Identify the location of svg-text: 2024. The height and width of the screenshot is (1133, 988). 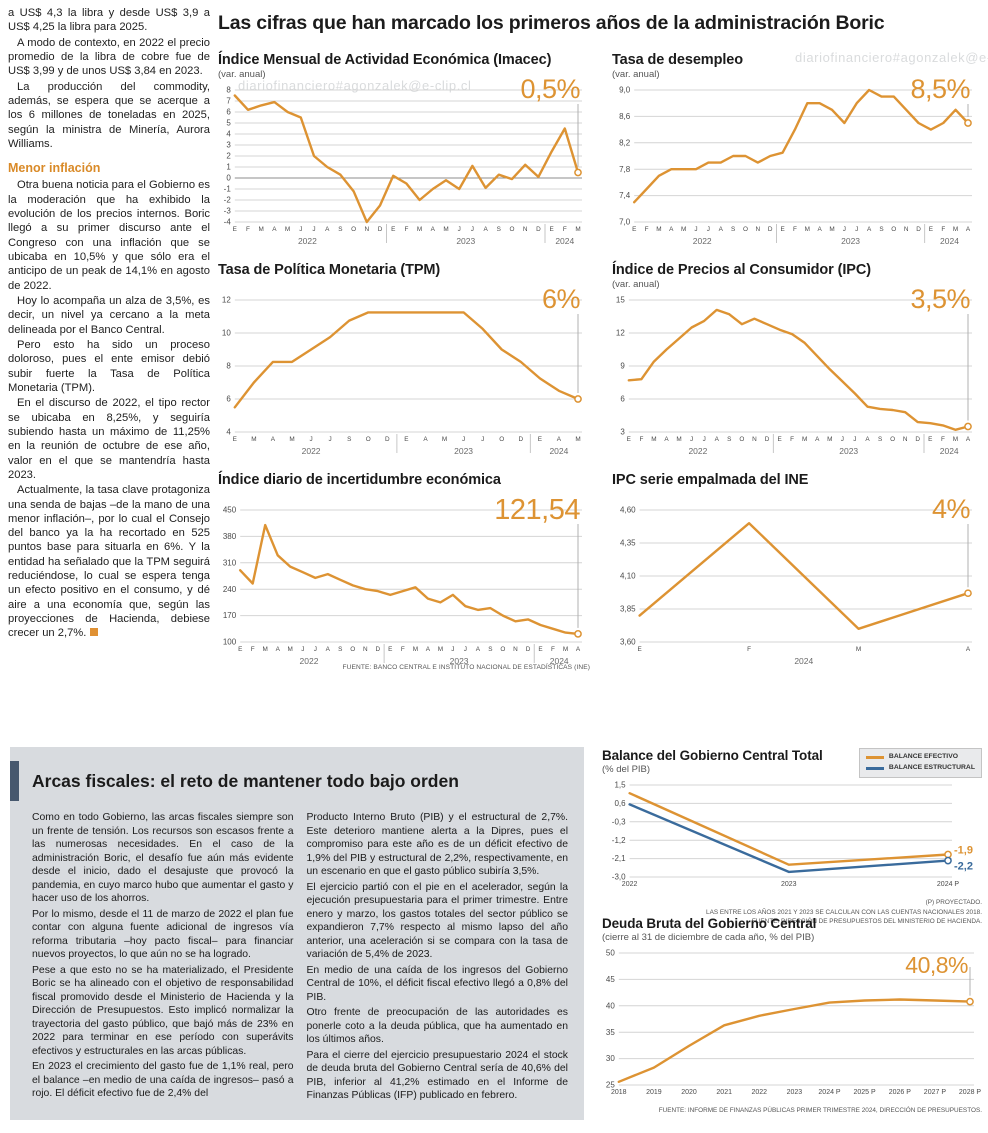
(949, 451).